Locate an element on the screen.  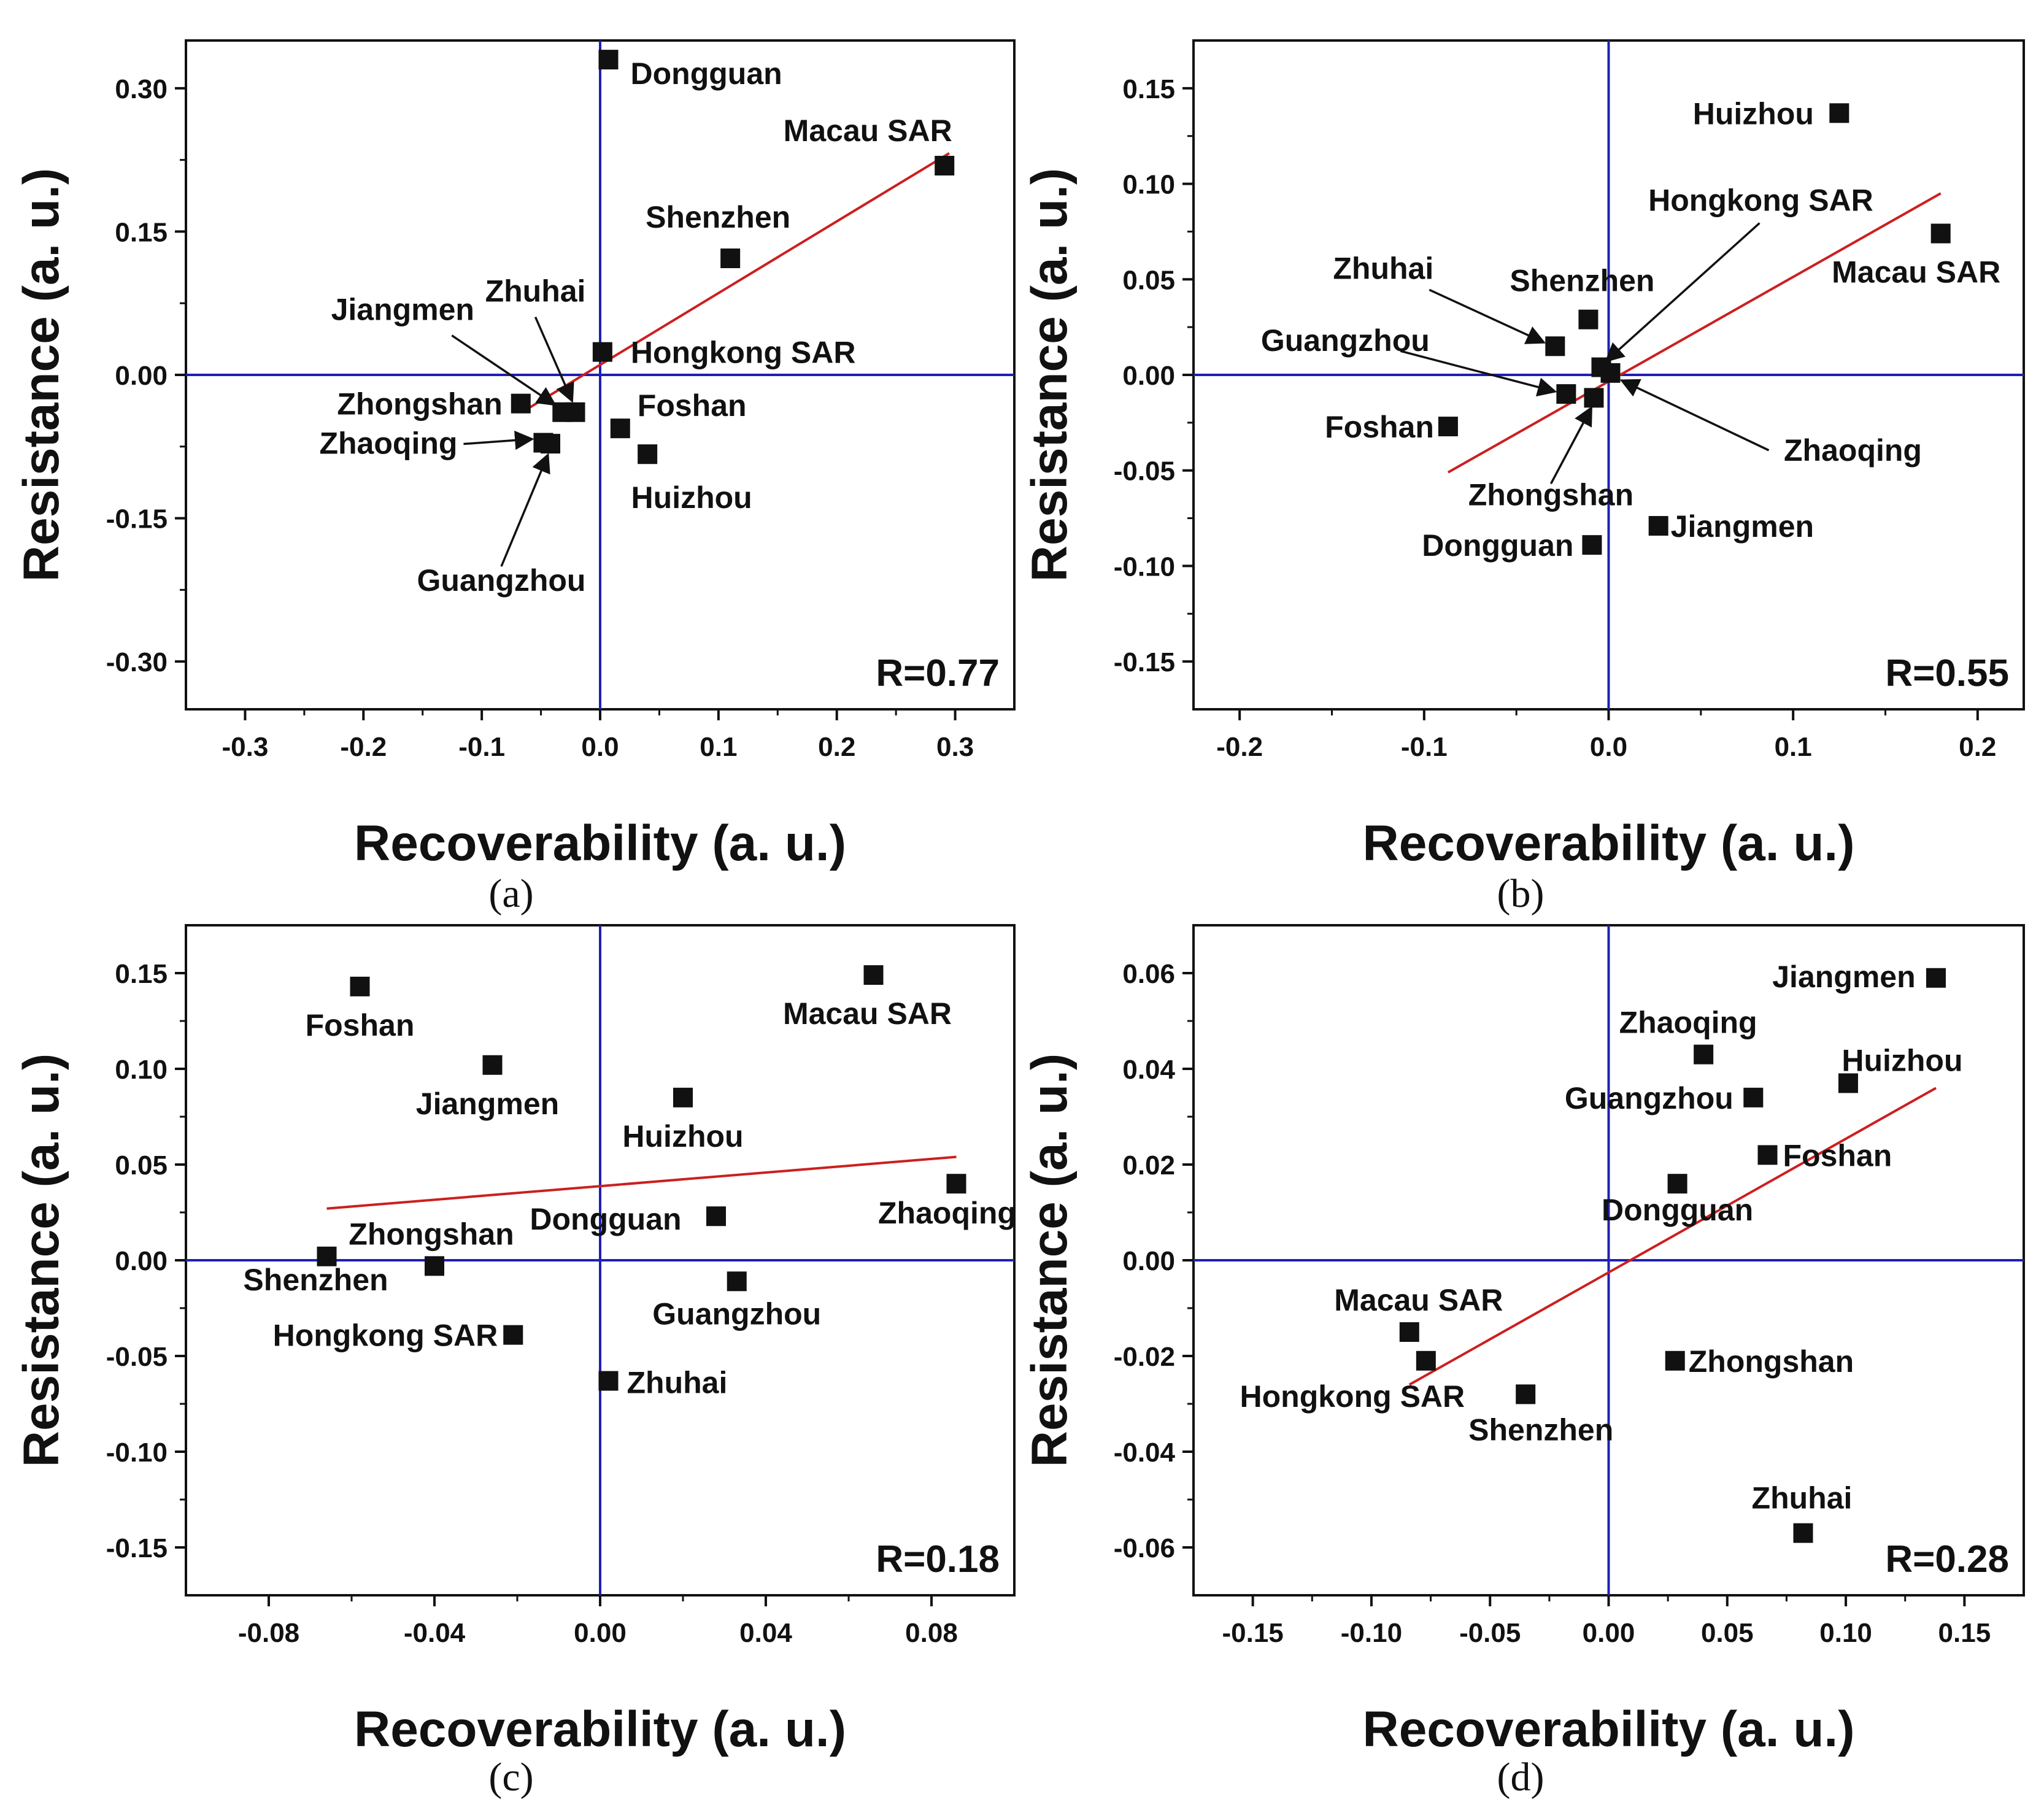
y-tick-label: 0.05 is located at coordinates (141, 1165).